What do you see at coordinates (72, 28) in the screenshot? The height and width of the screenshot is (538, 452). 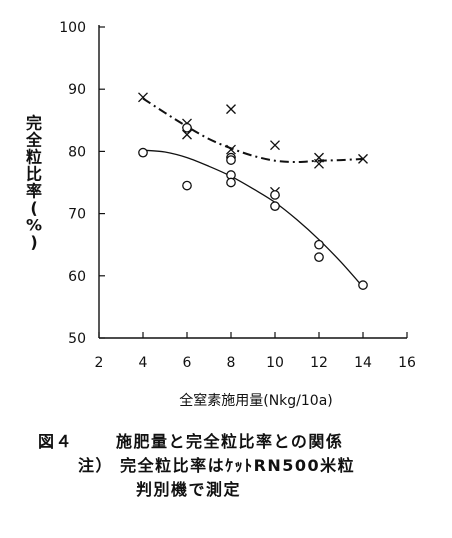 I see `y-tick-label: 100` at bounding box center [72, 28].